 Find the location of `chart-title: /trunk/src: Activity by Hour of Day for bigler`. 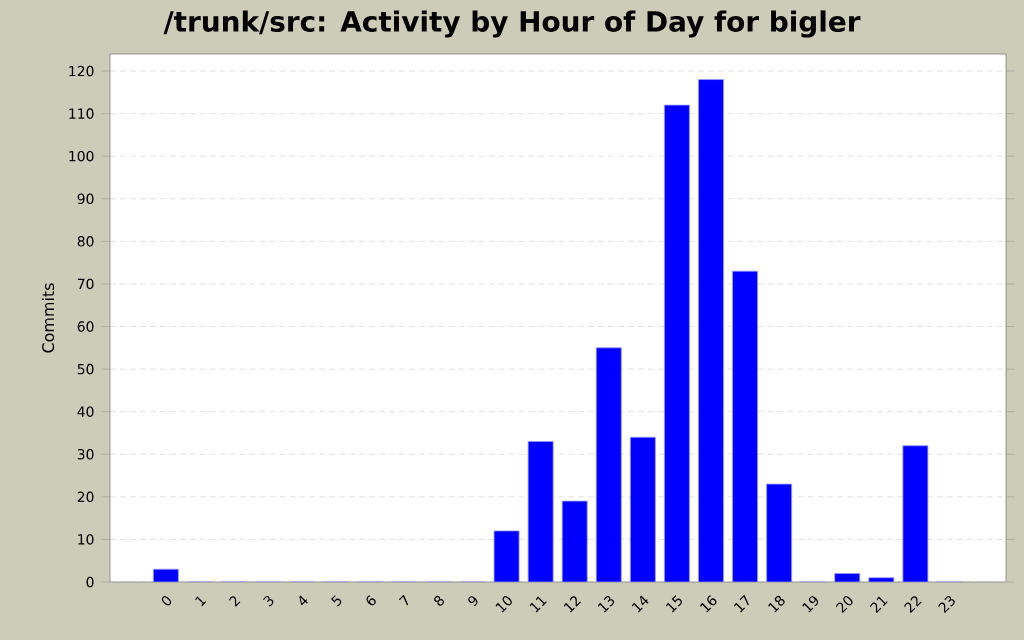

chart-title: /trunk/src: Activity by Hour of Day for bigler is located at coordinates (512, 24).